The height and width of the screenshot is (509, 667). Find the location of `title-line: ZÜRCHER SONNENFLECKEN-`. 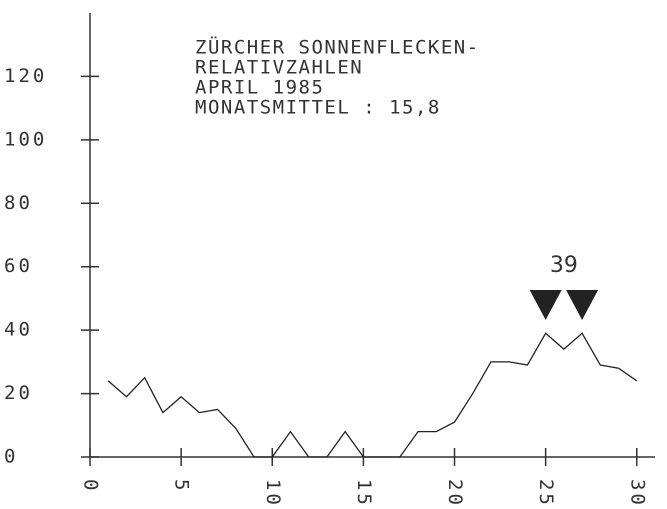

title-line: ZÜRCHER SONNENFLECKEN- is located at coordinates (337, 47).